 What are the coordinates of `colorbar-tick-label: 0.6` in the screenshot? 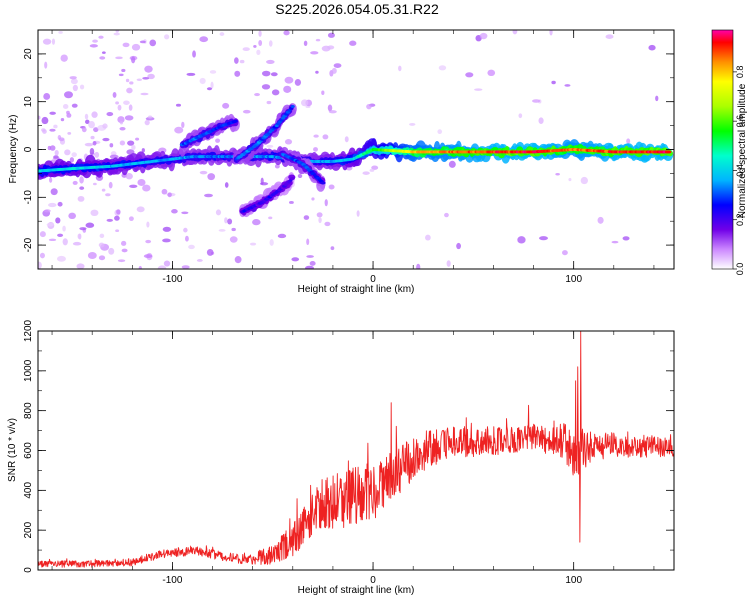 It's located at (740, 121).